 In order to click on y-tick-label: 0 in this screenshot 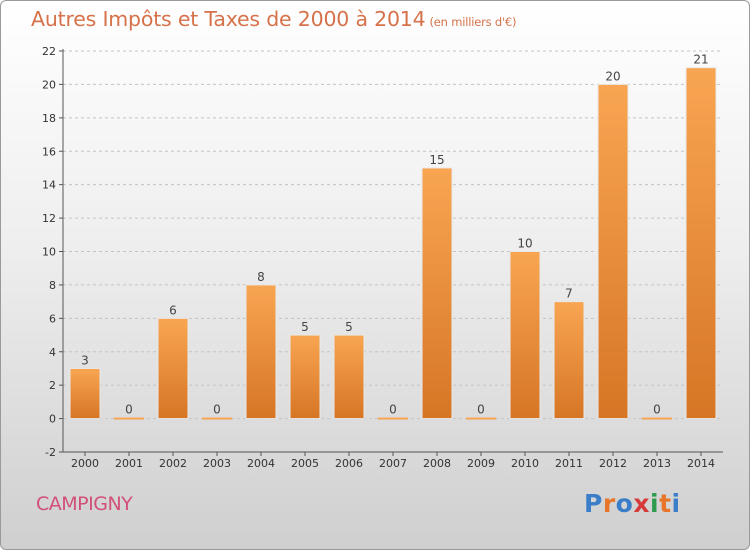, I will do `click(52, 419)`.